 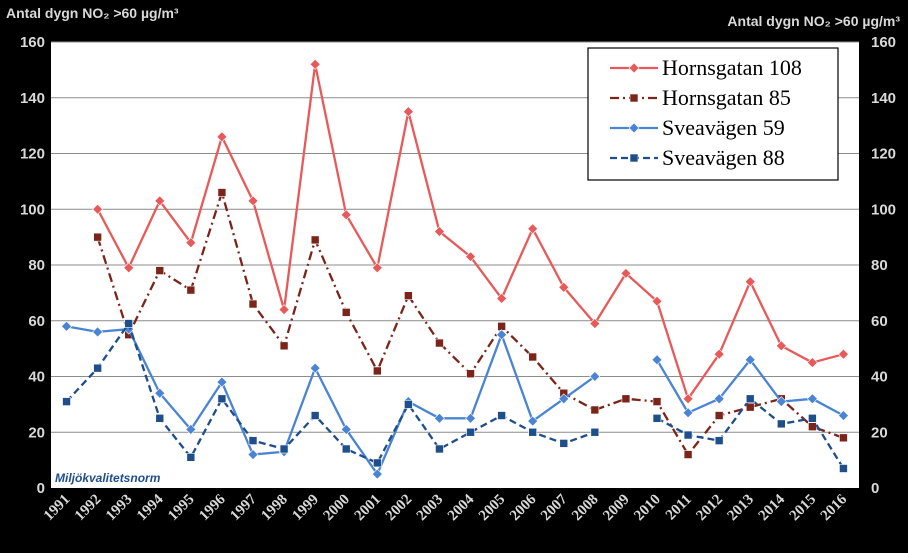 What do you see at coordinates (723, 157) in the screenshot?
I see `legend-label: Sveavägen 88` at bounding box center [723, 157].